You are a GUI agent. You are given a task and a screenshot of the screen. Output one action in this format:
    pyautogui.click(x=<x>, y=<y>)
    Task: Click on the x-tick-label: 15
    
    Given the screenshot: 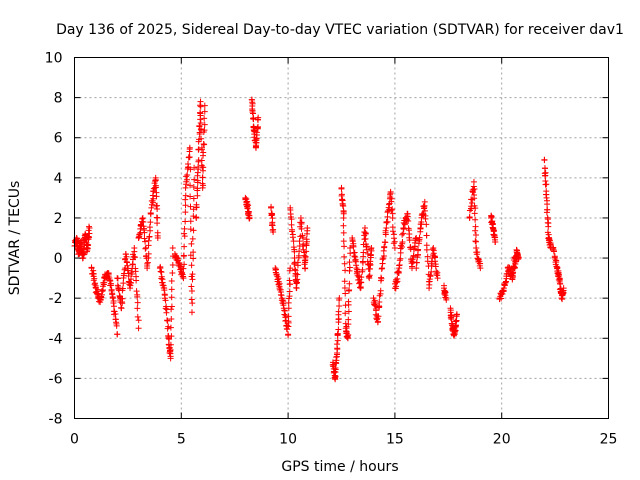 What is the action you would take?
    pyautogui.click(x=395, y=440)
    